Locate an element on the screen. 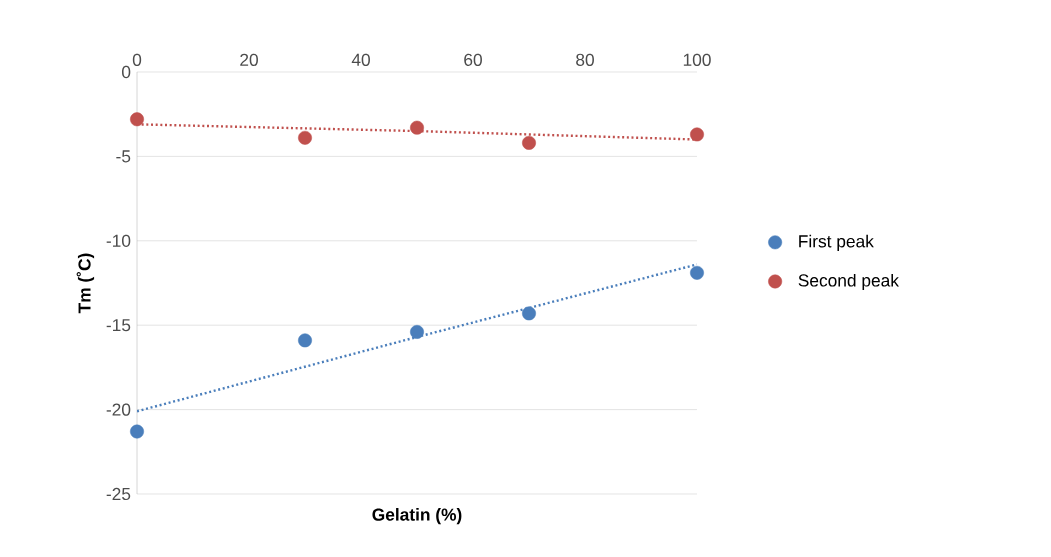 The image size is (1051, 557). x-tick-label: 60 is located at coordinates (473, 59).